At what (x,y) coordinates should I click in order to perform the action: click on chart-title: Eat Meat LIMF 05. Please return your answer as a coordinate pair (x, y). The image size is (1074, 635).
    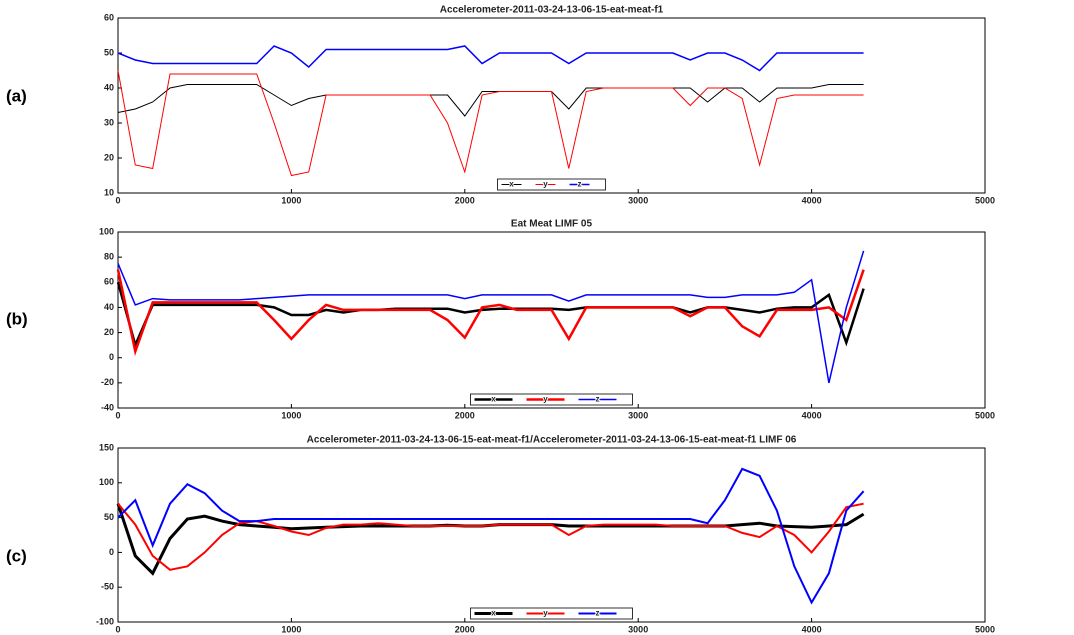
    Looking at the image, I should click on (552, 224).